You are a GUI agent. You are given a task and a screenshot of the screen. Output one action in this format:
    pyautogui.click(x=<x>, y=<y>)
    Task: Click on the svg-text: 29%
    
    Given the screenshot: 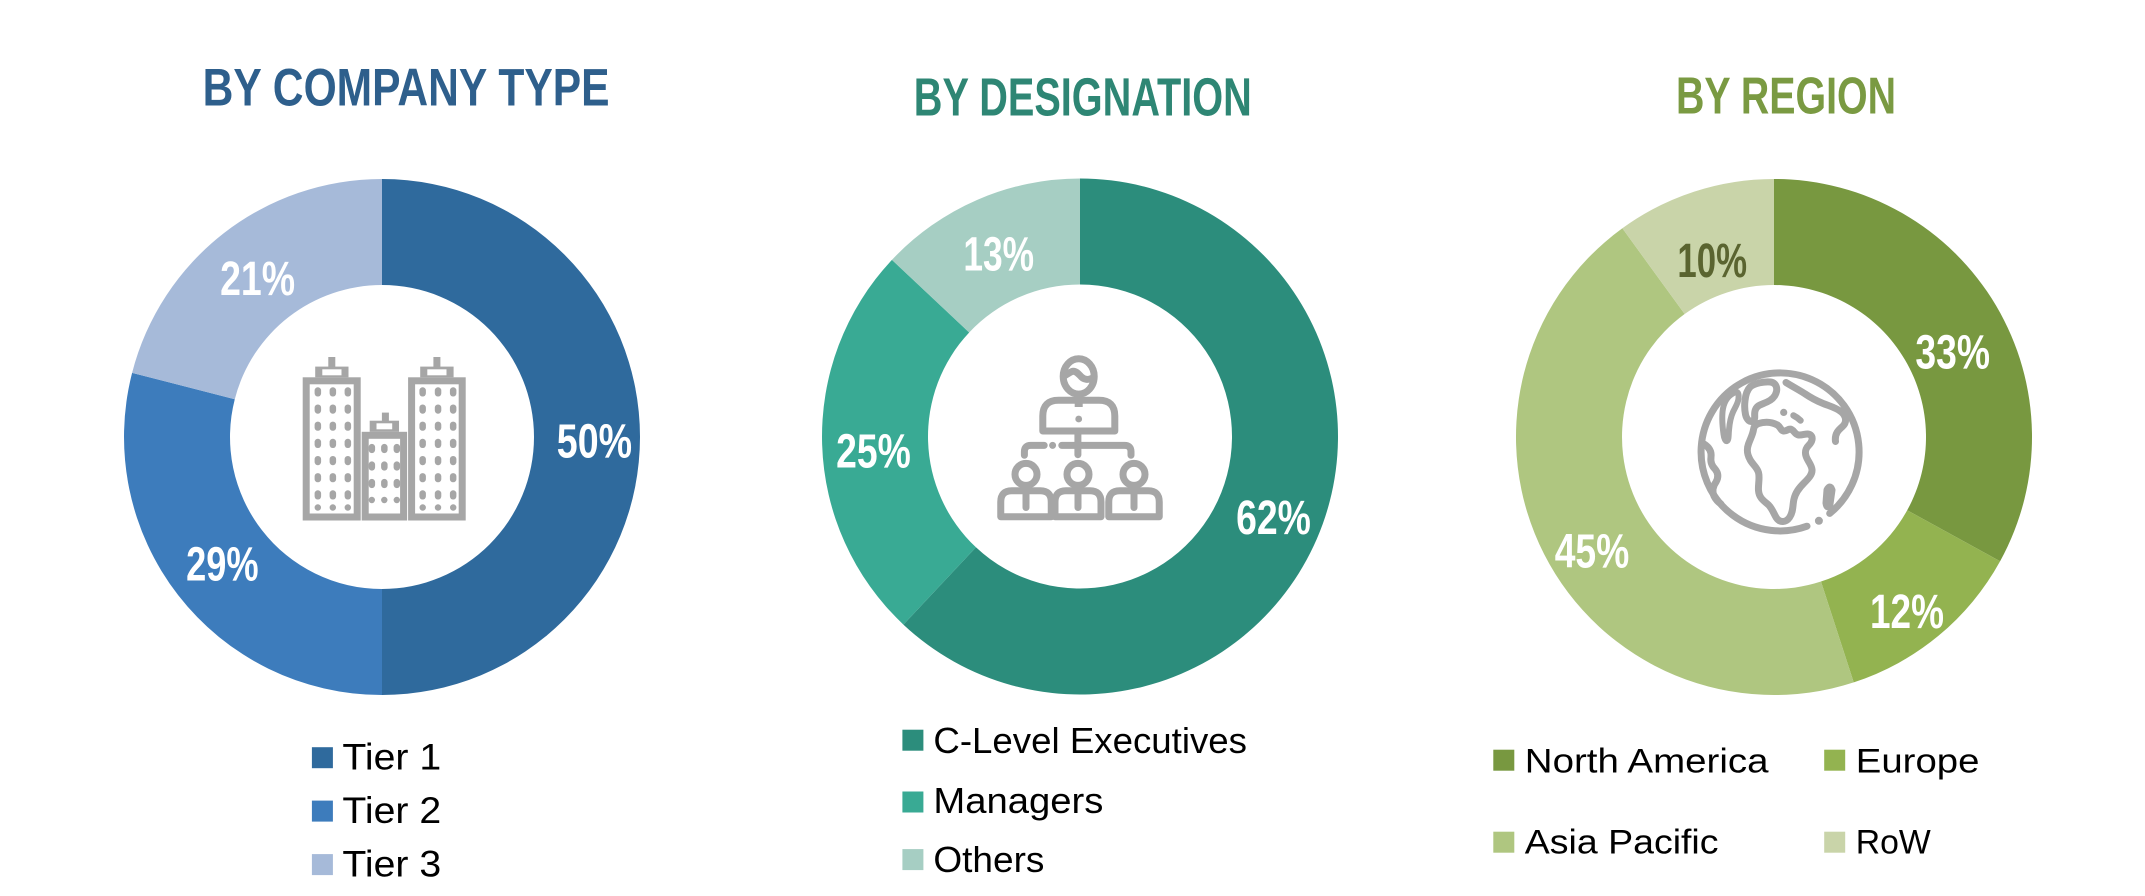 What is the action you would take?
    pyautogui.click(x=222, y=565)
    